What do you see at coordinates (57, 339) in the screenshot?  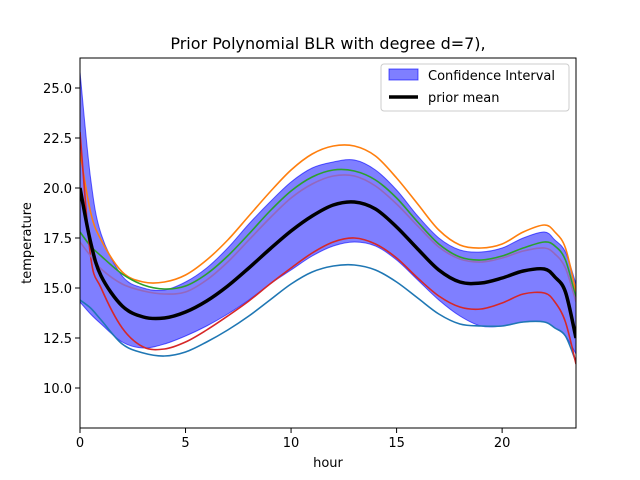 I see `y-tick-label: 12.5` at bounding box center [57, 339].